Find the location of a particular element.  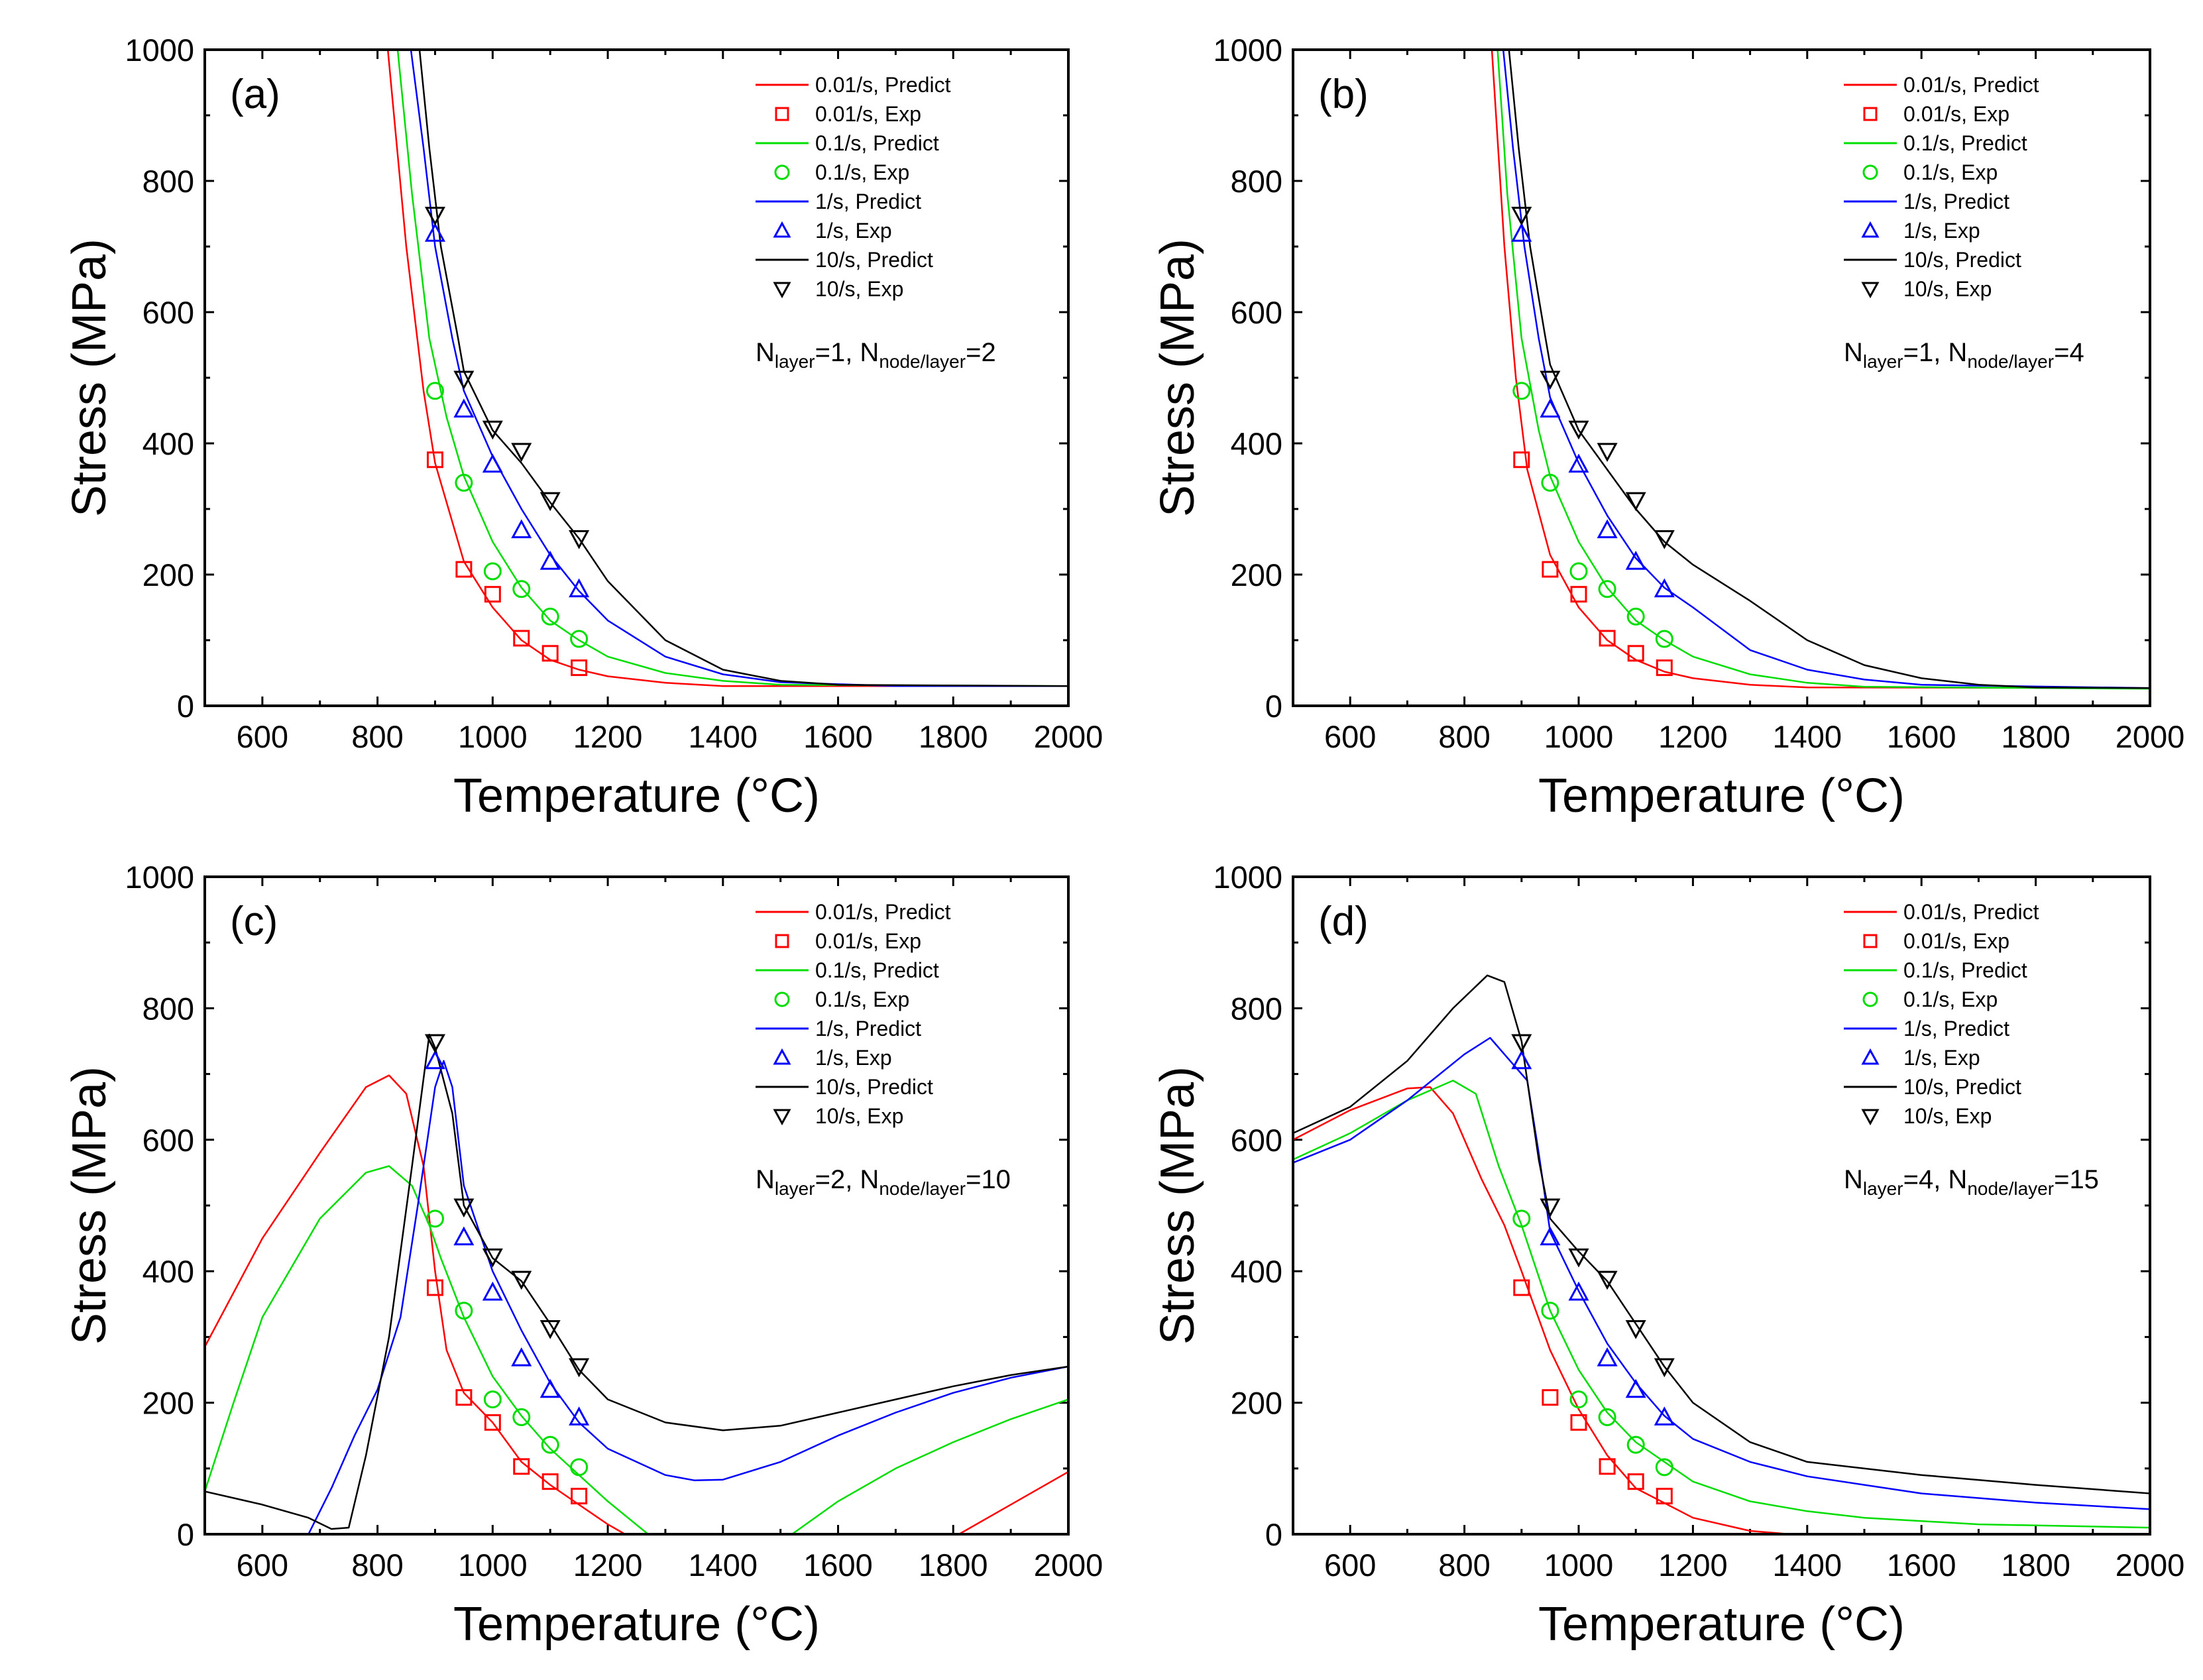

annotation-part: =4, N is located at coordinates (1936, 1179).